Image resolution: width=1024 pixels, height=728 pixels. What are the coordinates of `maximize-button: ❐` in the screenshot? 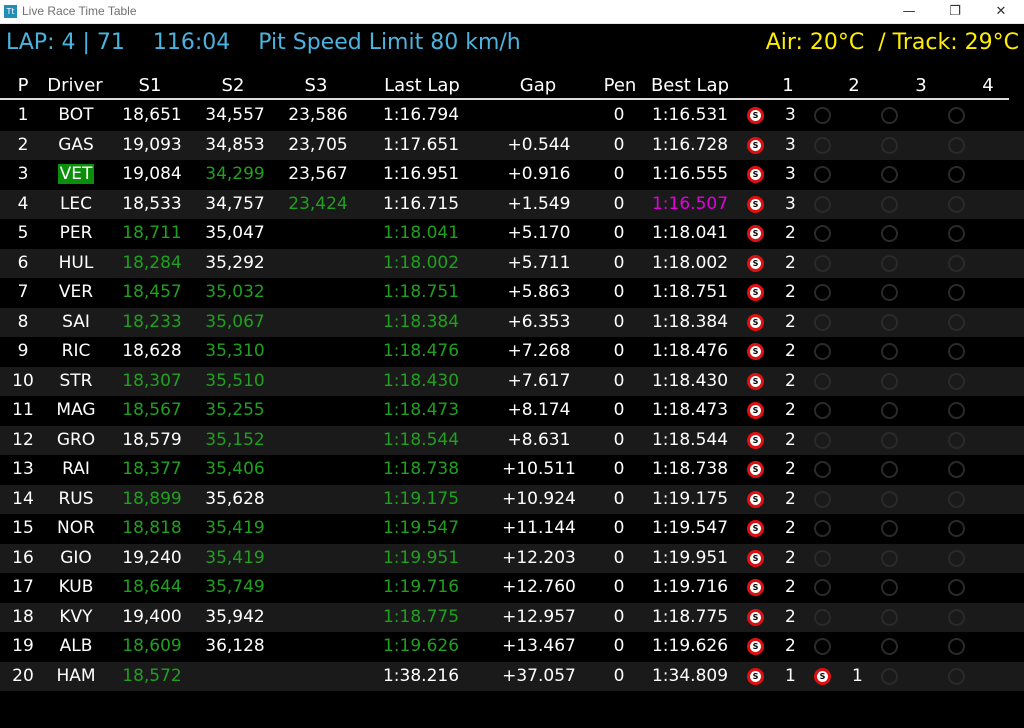 It's located at (955, 11).